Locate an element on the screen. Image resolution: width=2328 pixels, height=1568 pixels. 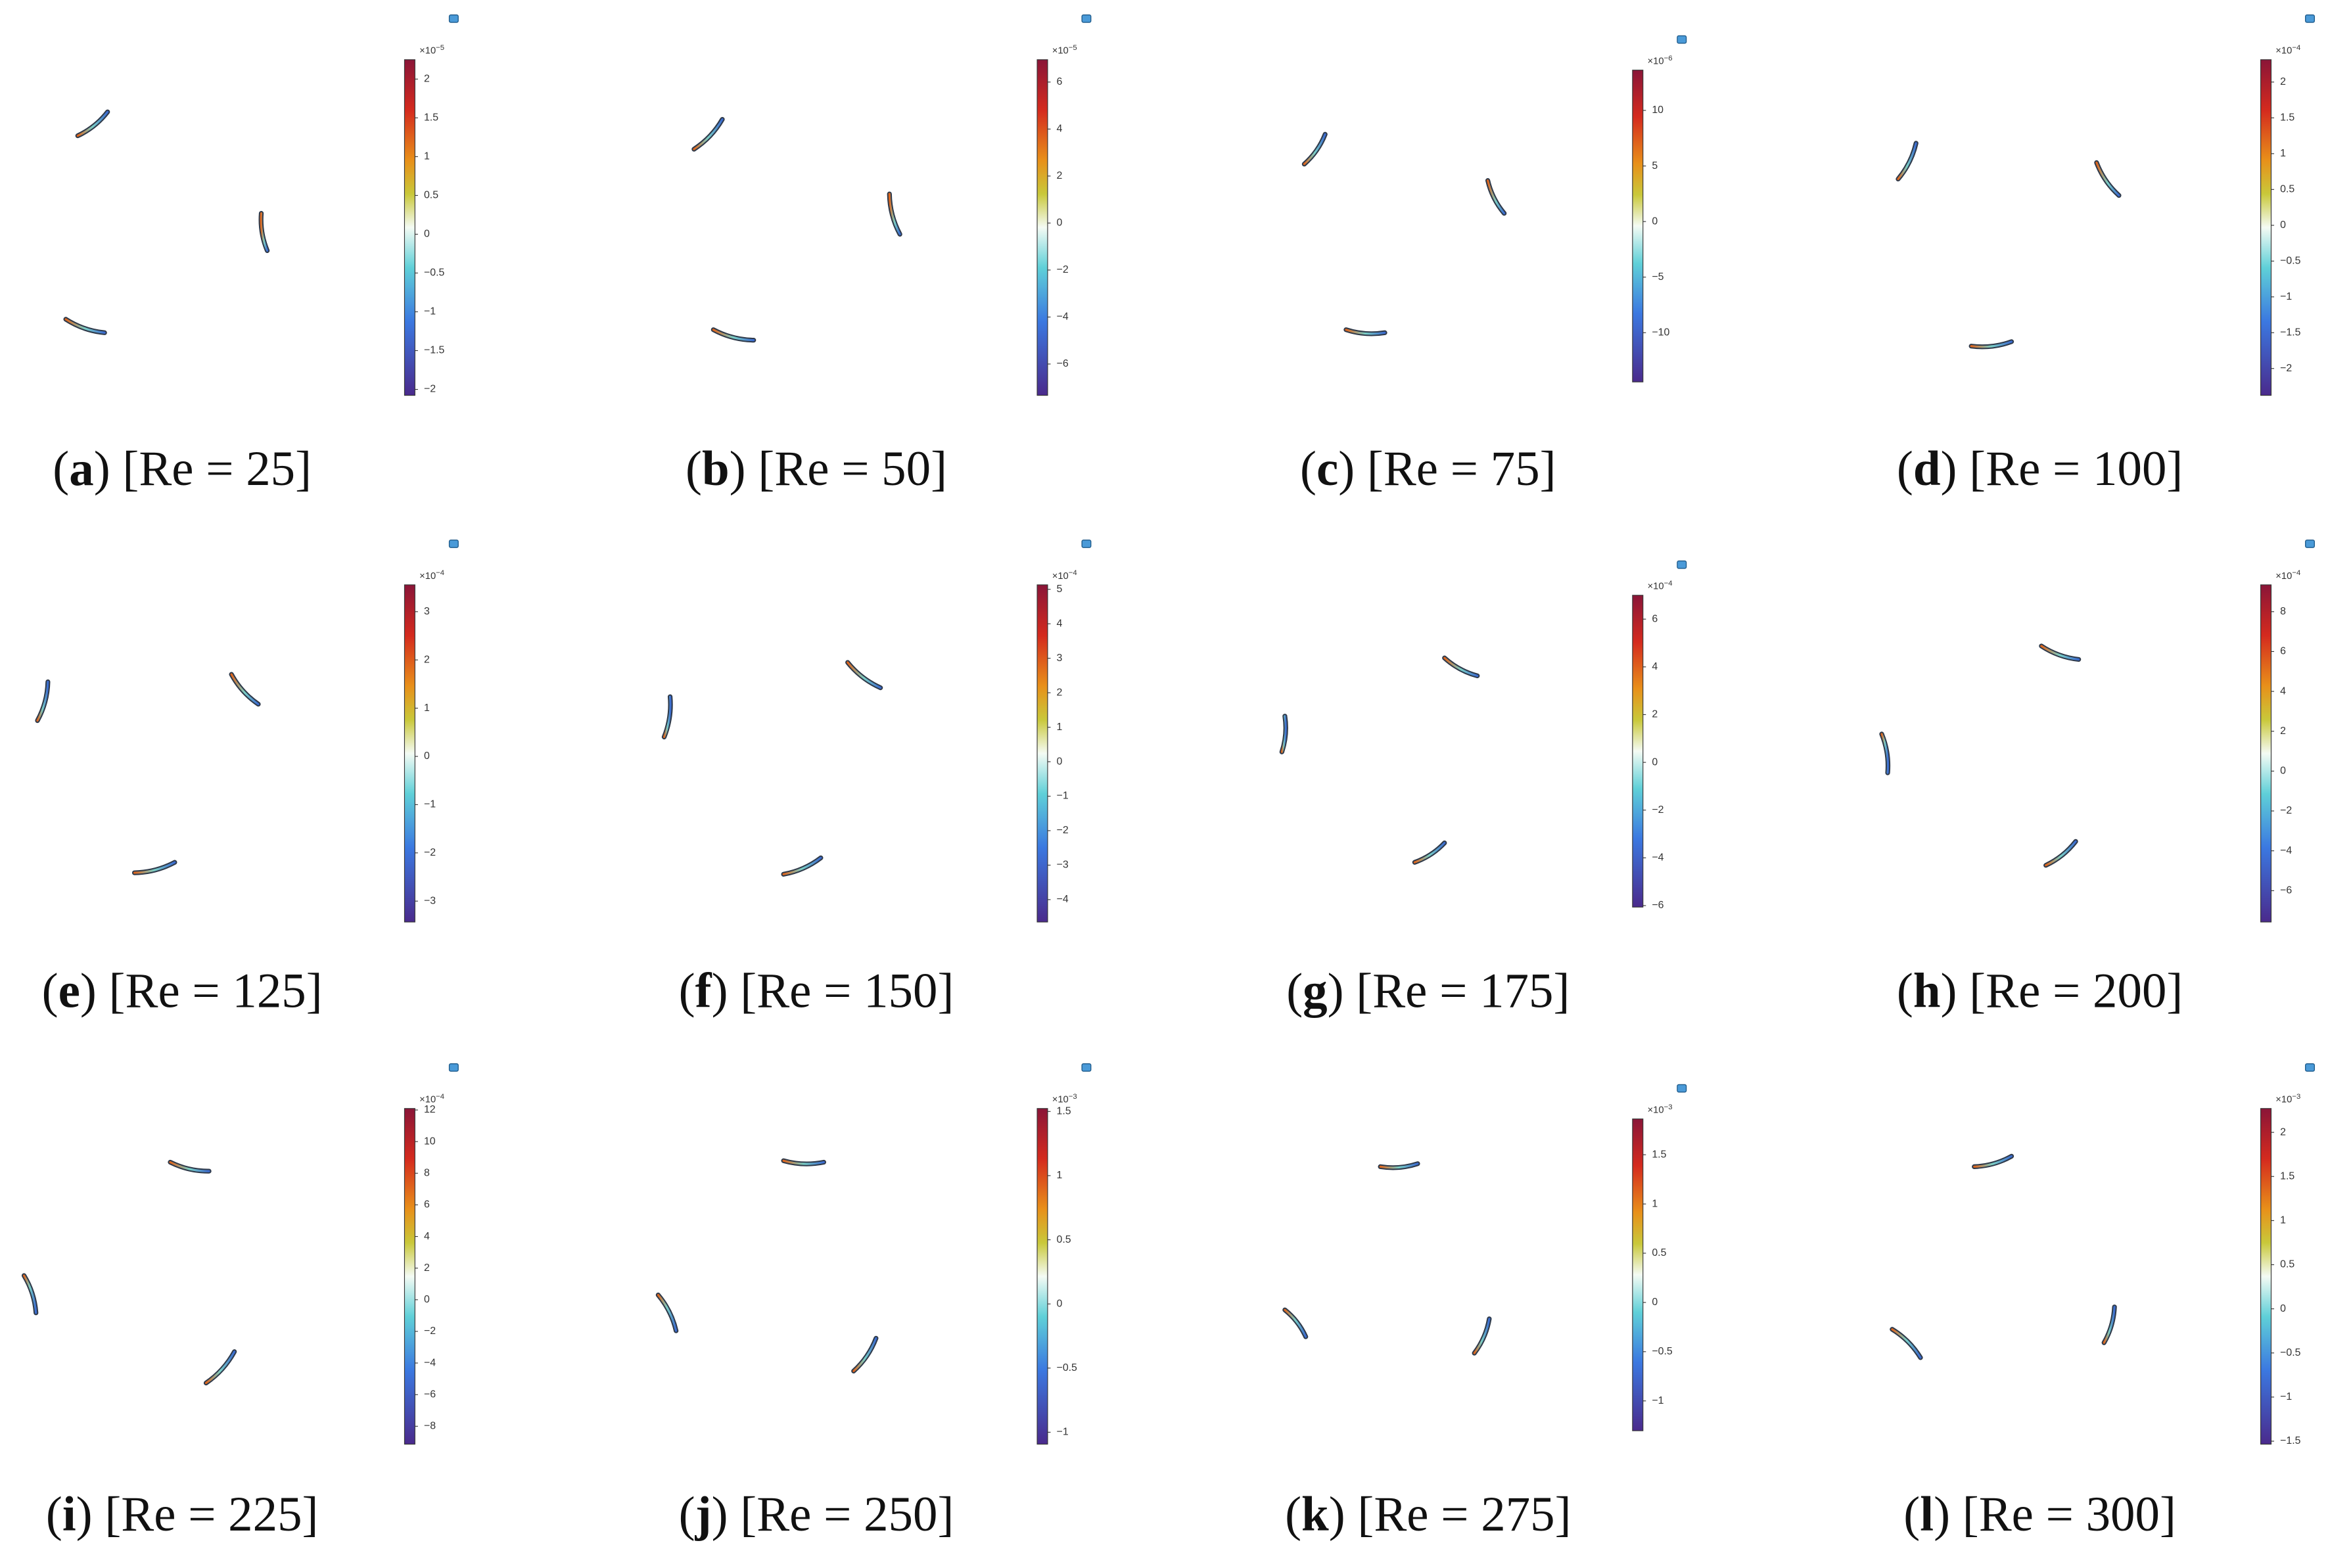
panel: ×10−4 5 4 3 2 1 0 −1 −2 −3 −4 (f) [Re = 150] is located at coordinates (876, 779).